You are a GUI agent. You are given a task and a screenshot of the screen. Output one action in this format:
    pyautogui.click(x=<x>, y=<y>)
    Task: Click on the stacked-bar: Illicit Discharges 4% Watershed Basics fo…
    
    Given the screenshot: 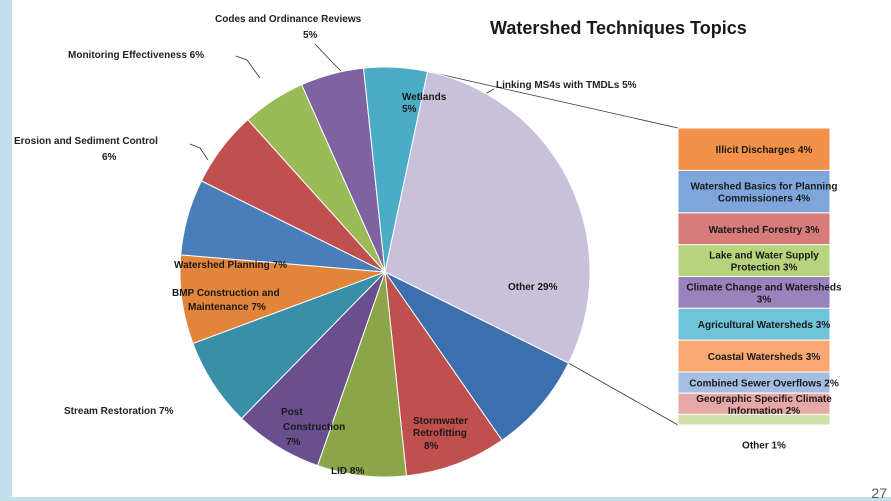 What is the action you would take?
    pyautogui.click(x=759, y=289)
    